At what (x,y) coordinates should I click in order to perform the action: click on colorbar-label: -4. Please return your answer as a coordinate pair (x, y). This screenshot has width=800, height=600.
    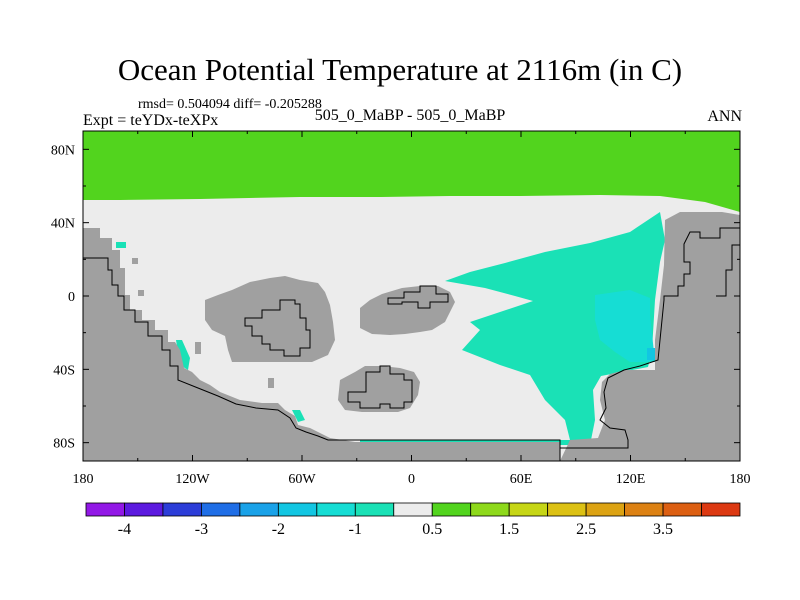
    Looking at the image, I should click on (124, 529).